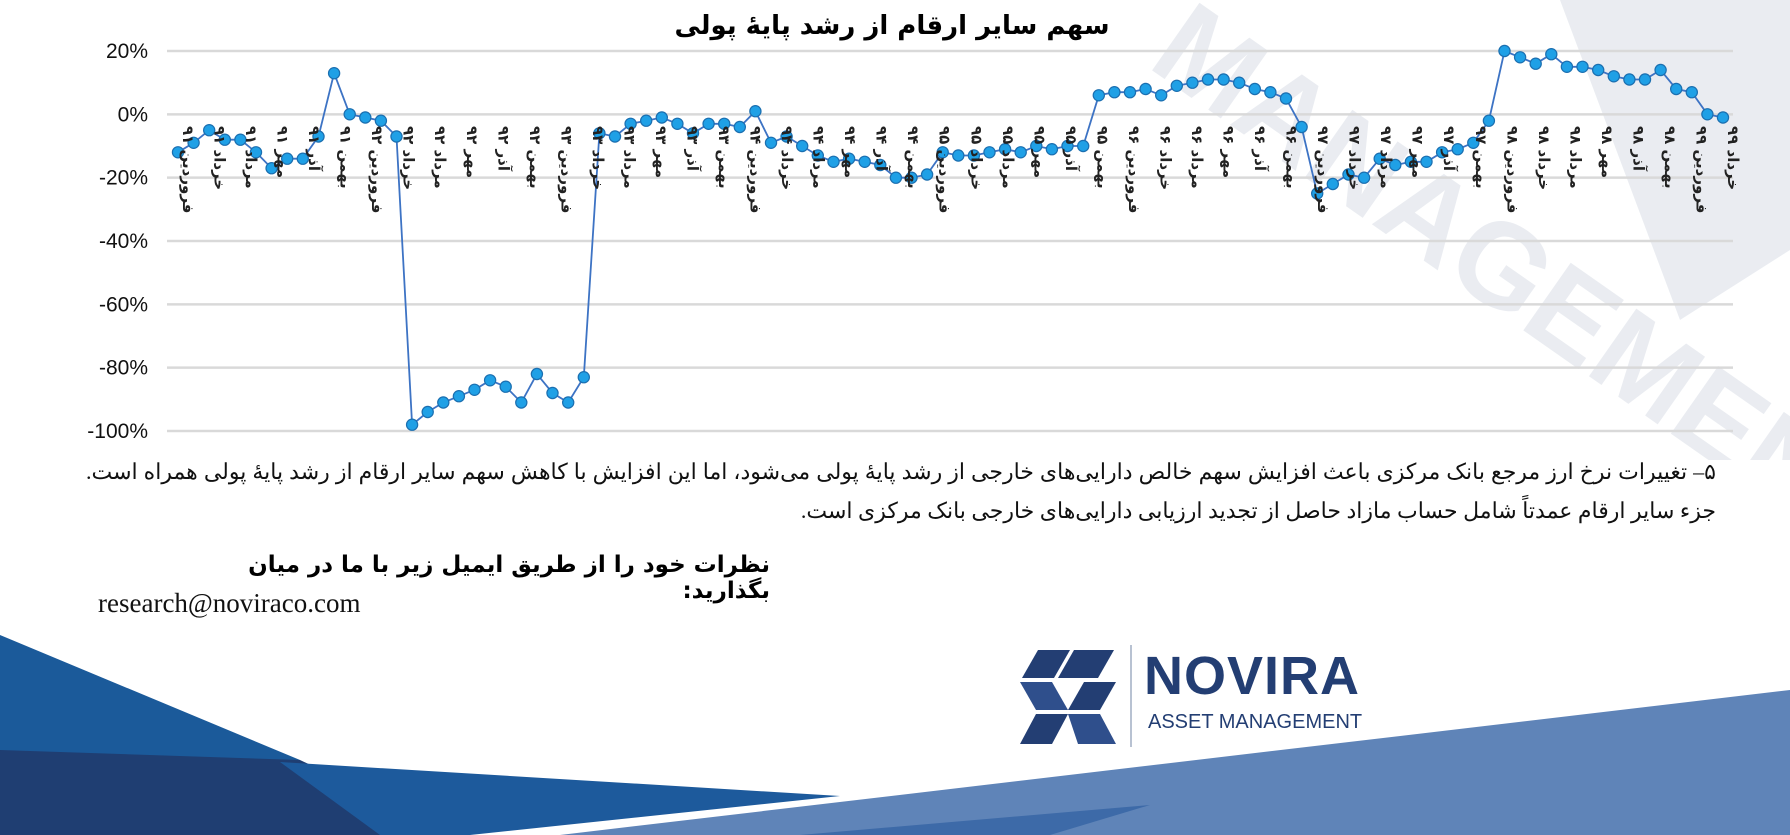 The width and height of the screenshot is (1790, 835). Describe the element at coordinates (229, 603) in the screenshot. I see `contact-email-link: research@noviraco.com` at that location.